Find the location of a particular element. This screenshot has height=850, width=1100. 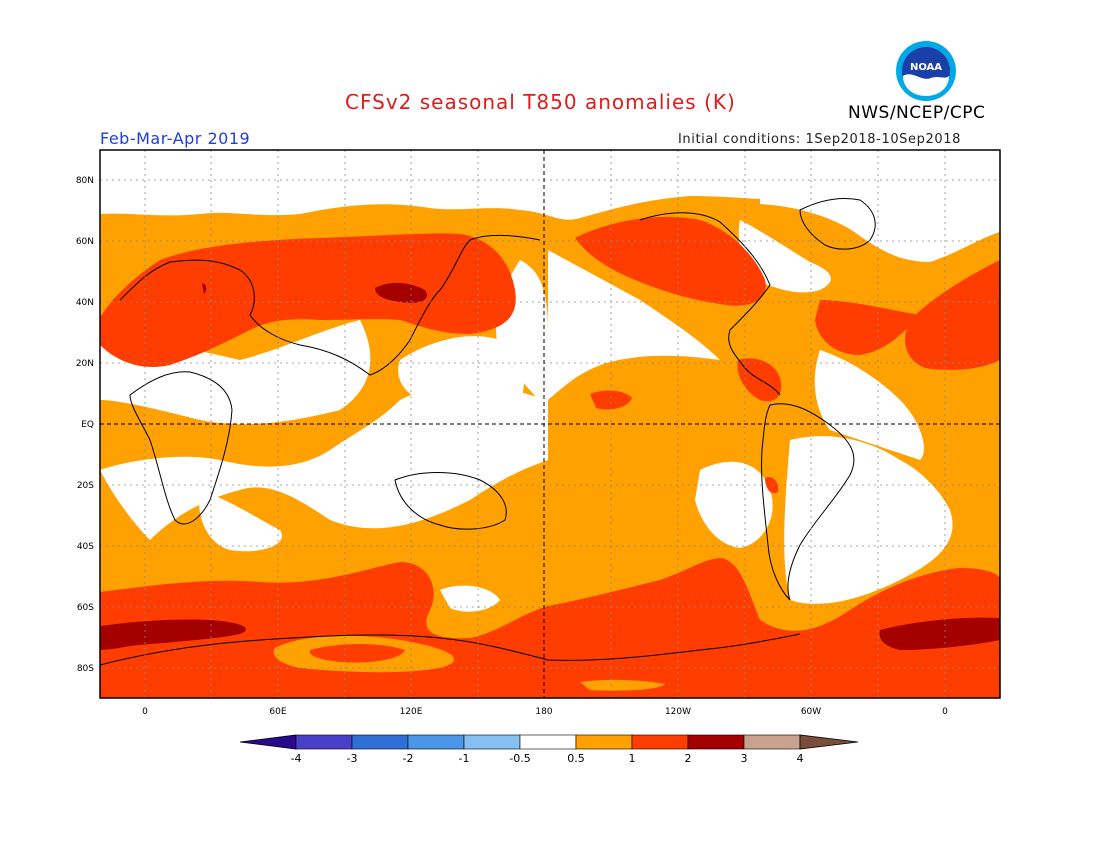

lat-label: 20S is located at coordinates (85, 486).